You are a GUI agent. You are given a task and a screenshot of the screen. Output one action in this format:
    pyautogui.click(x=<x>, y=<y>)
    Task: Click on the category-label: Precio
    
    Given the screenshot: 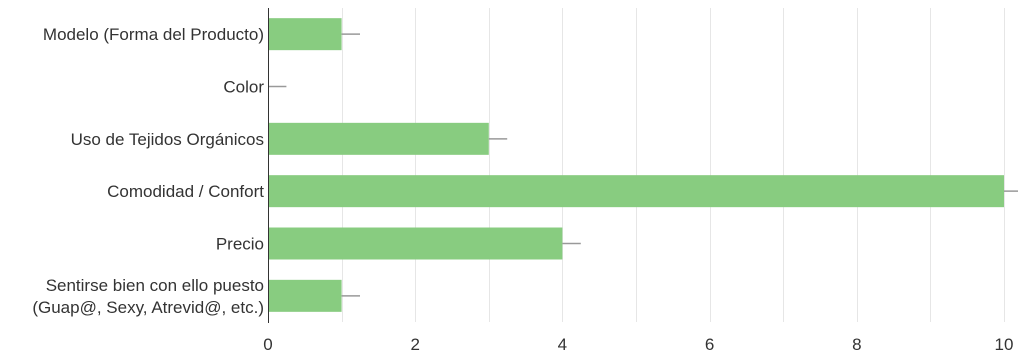 What is the action you would take?
    pyautogui.click(x=240, y=244)
    